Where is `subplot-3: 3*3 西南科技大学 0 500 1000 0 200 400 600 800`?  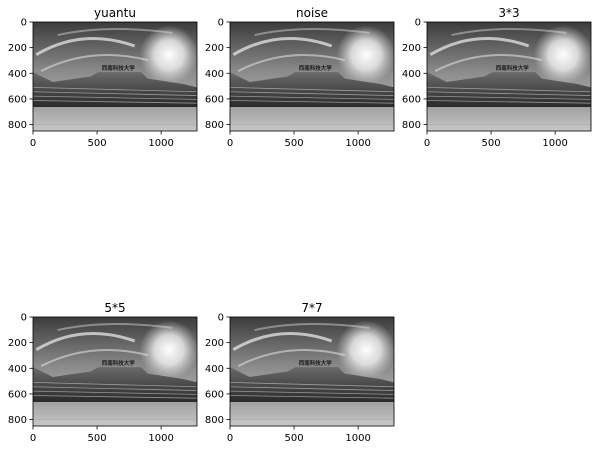 subplot-3: 3*3 西南科技大学 0 500 1000 0 200 400 600 800 is located at coordinates (497, 77).